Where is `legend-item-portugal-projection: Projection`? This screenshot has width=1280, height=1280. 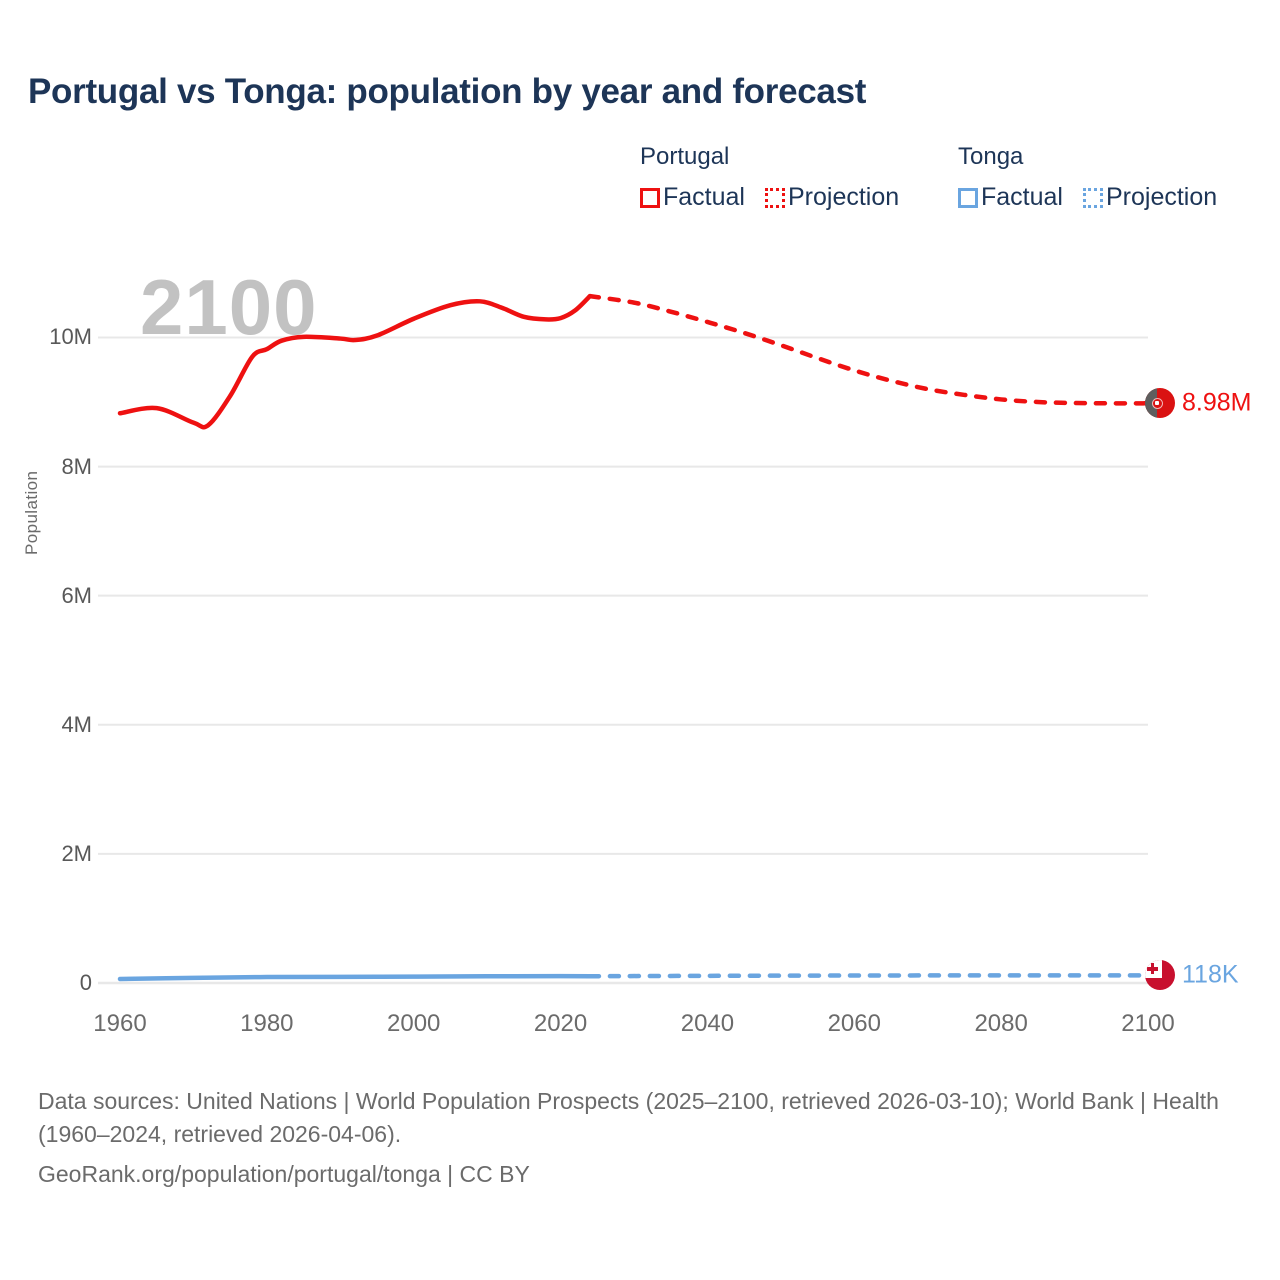 legend-item-portugal-projection: Projection is located at coordinates (832, 197).